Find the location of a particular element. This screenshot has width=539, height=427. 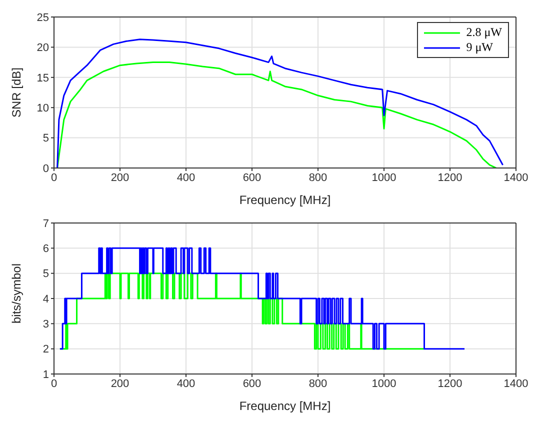

legend-label: 9 μW is located at coordinates (479, 47).